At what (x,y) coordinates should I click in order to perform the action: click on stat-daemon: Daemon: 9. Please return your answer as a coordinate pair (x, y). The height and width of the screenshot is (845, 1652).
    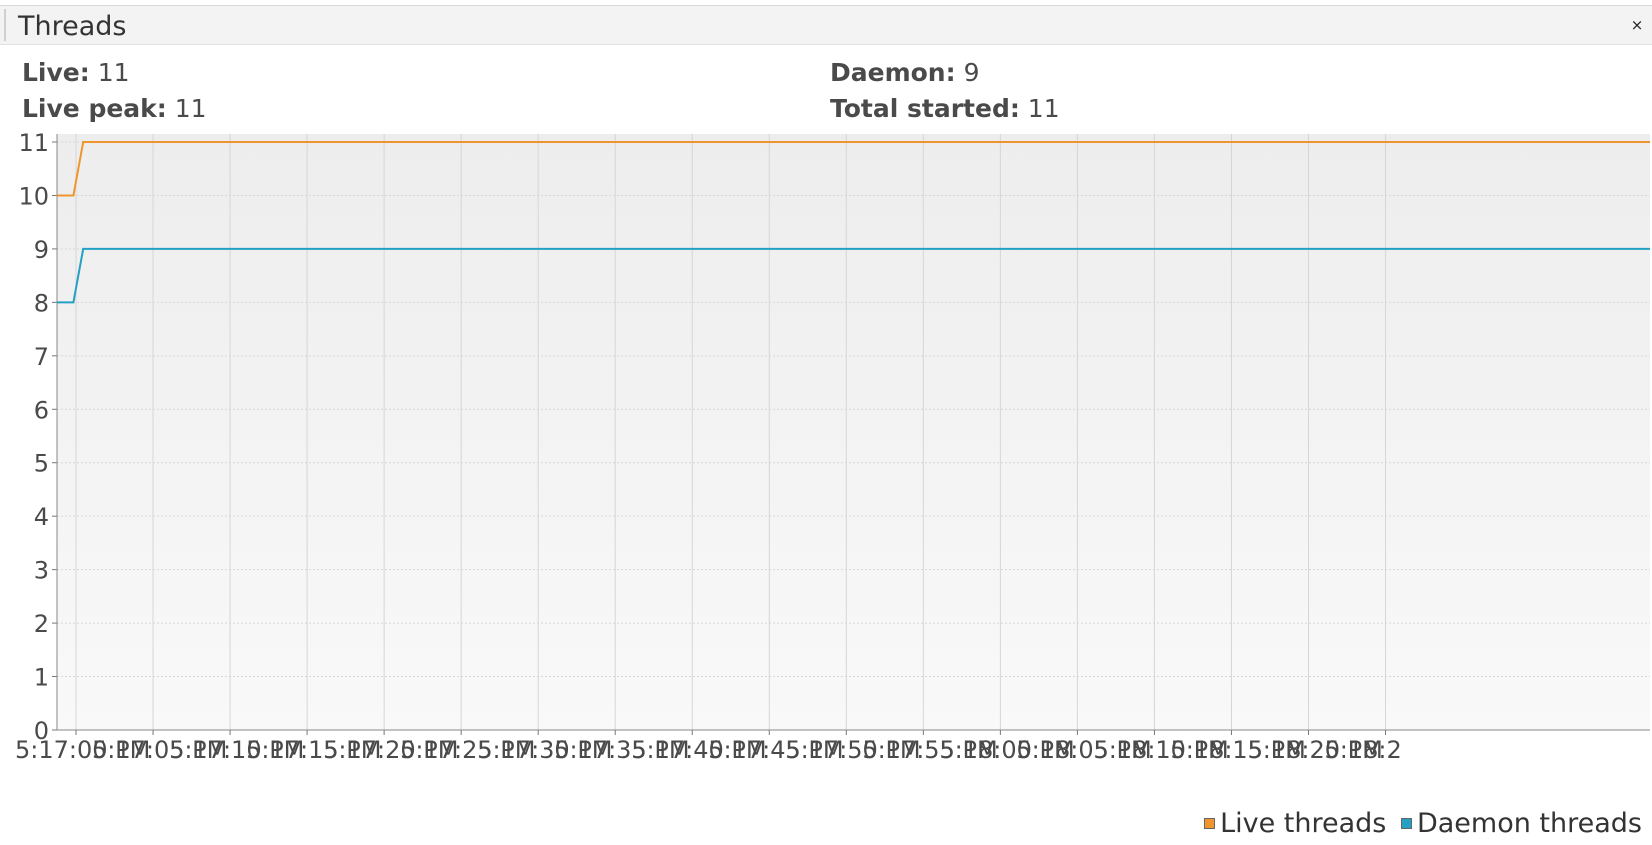
    Looking at the image, I should click on (904, 72).